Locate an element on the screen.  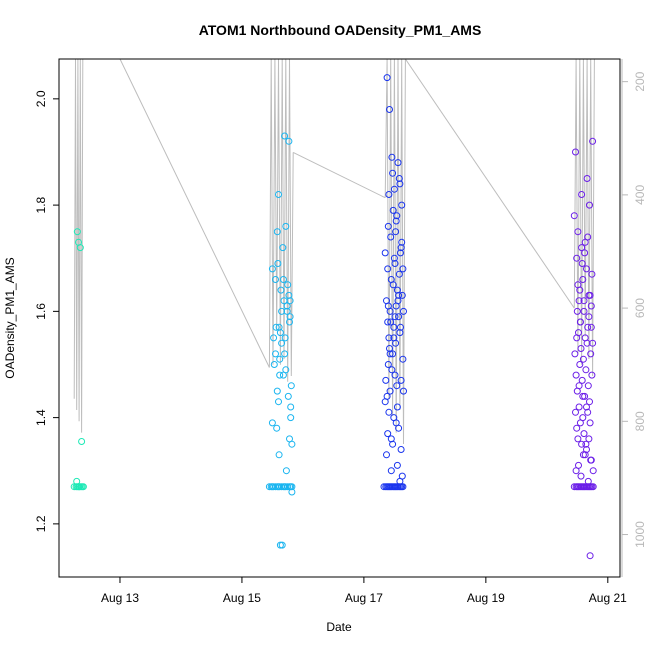
x-tick-label: Aug 19 is located at coordinates (486, 598).